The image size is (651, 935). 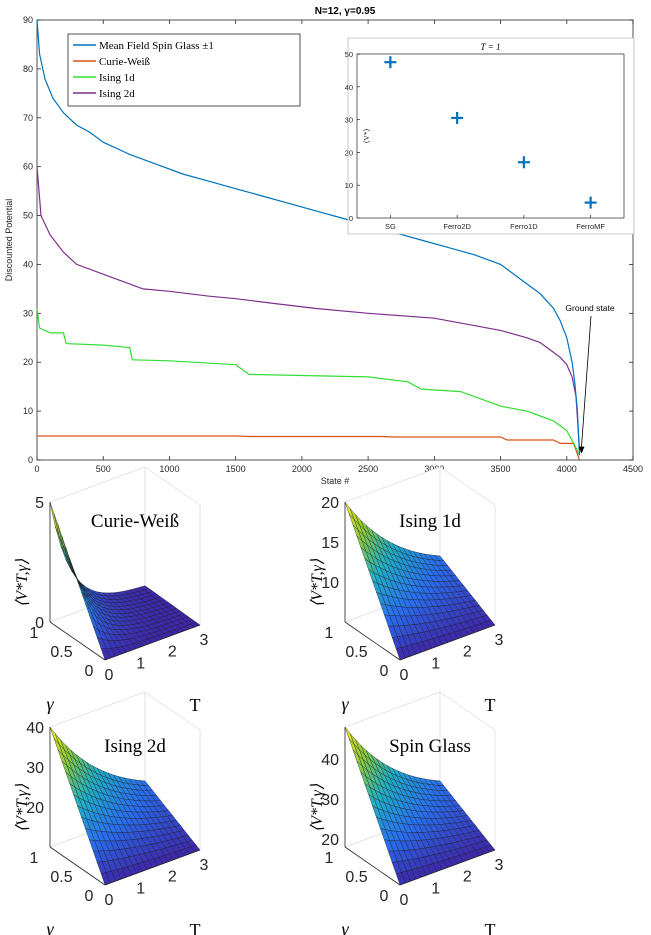 I want to click on x-tick-label: 2500, so click(x=368, y=469).